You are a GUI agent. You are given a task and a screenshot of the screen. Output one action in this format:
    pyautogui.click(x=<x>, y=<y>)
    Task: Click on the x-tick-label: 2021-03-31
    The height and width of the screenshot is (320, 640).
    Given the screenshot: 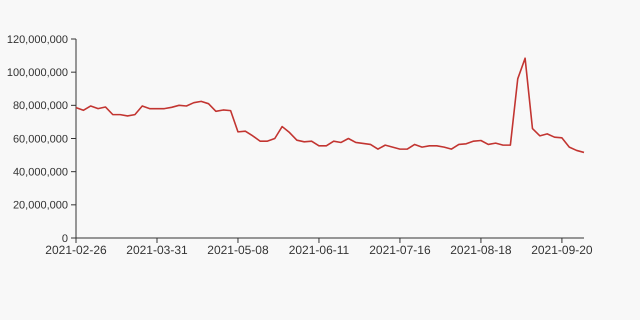 What is the action you would take?
    pyautogui.click(x=157, y=250)
    